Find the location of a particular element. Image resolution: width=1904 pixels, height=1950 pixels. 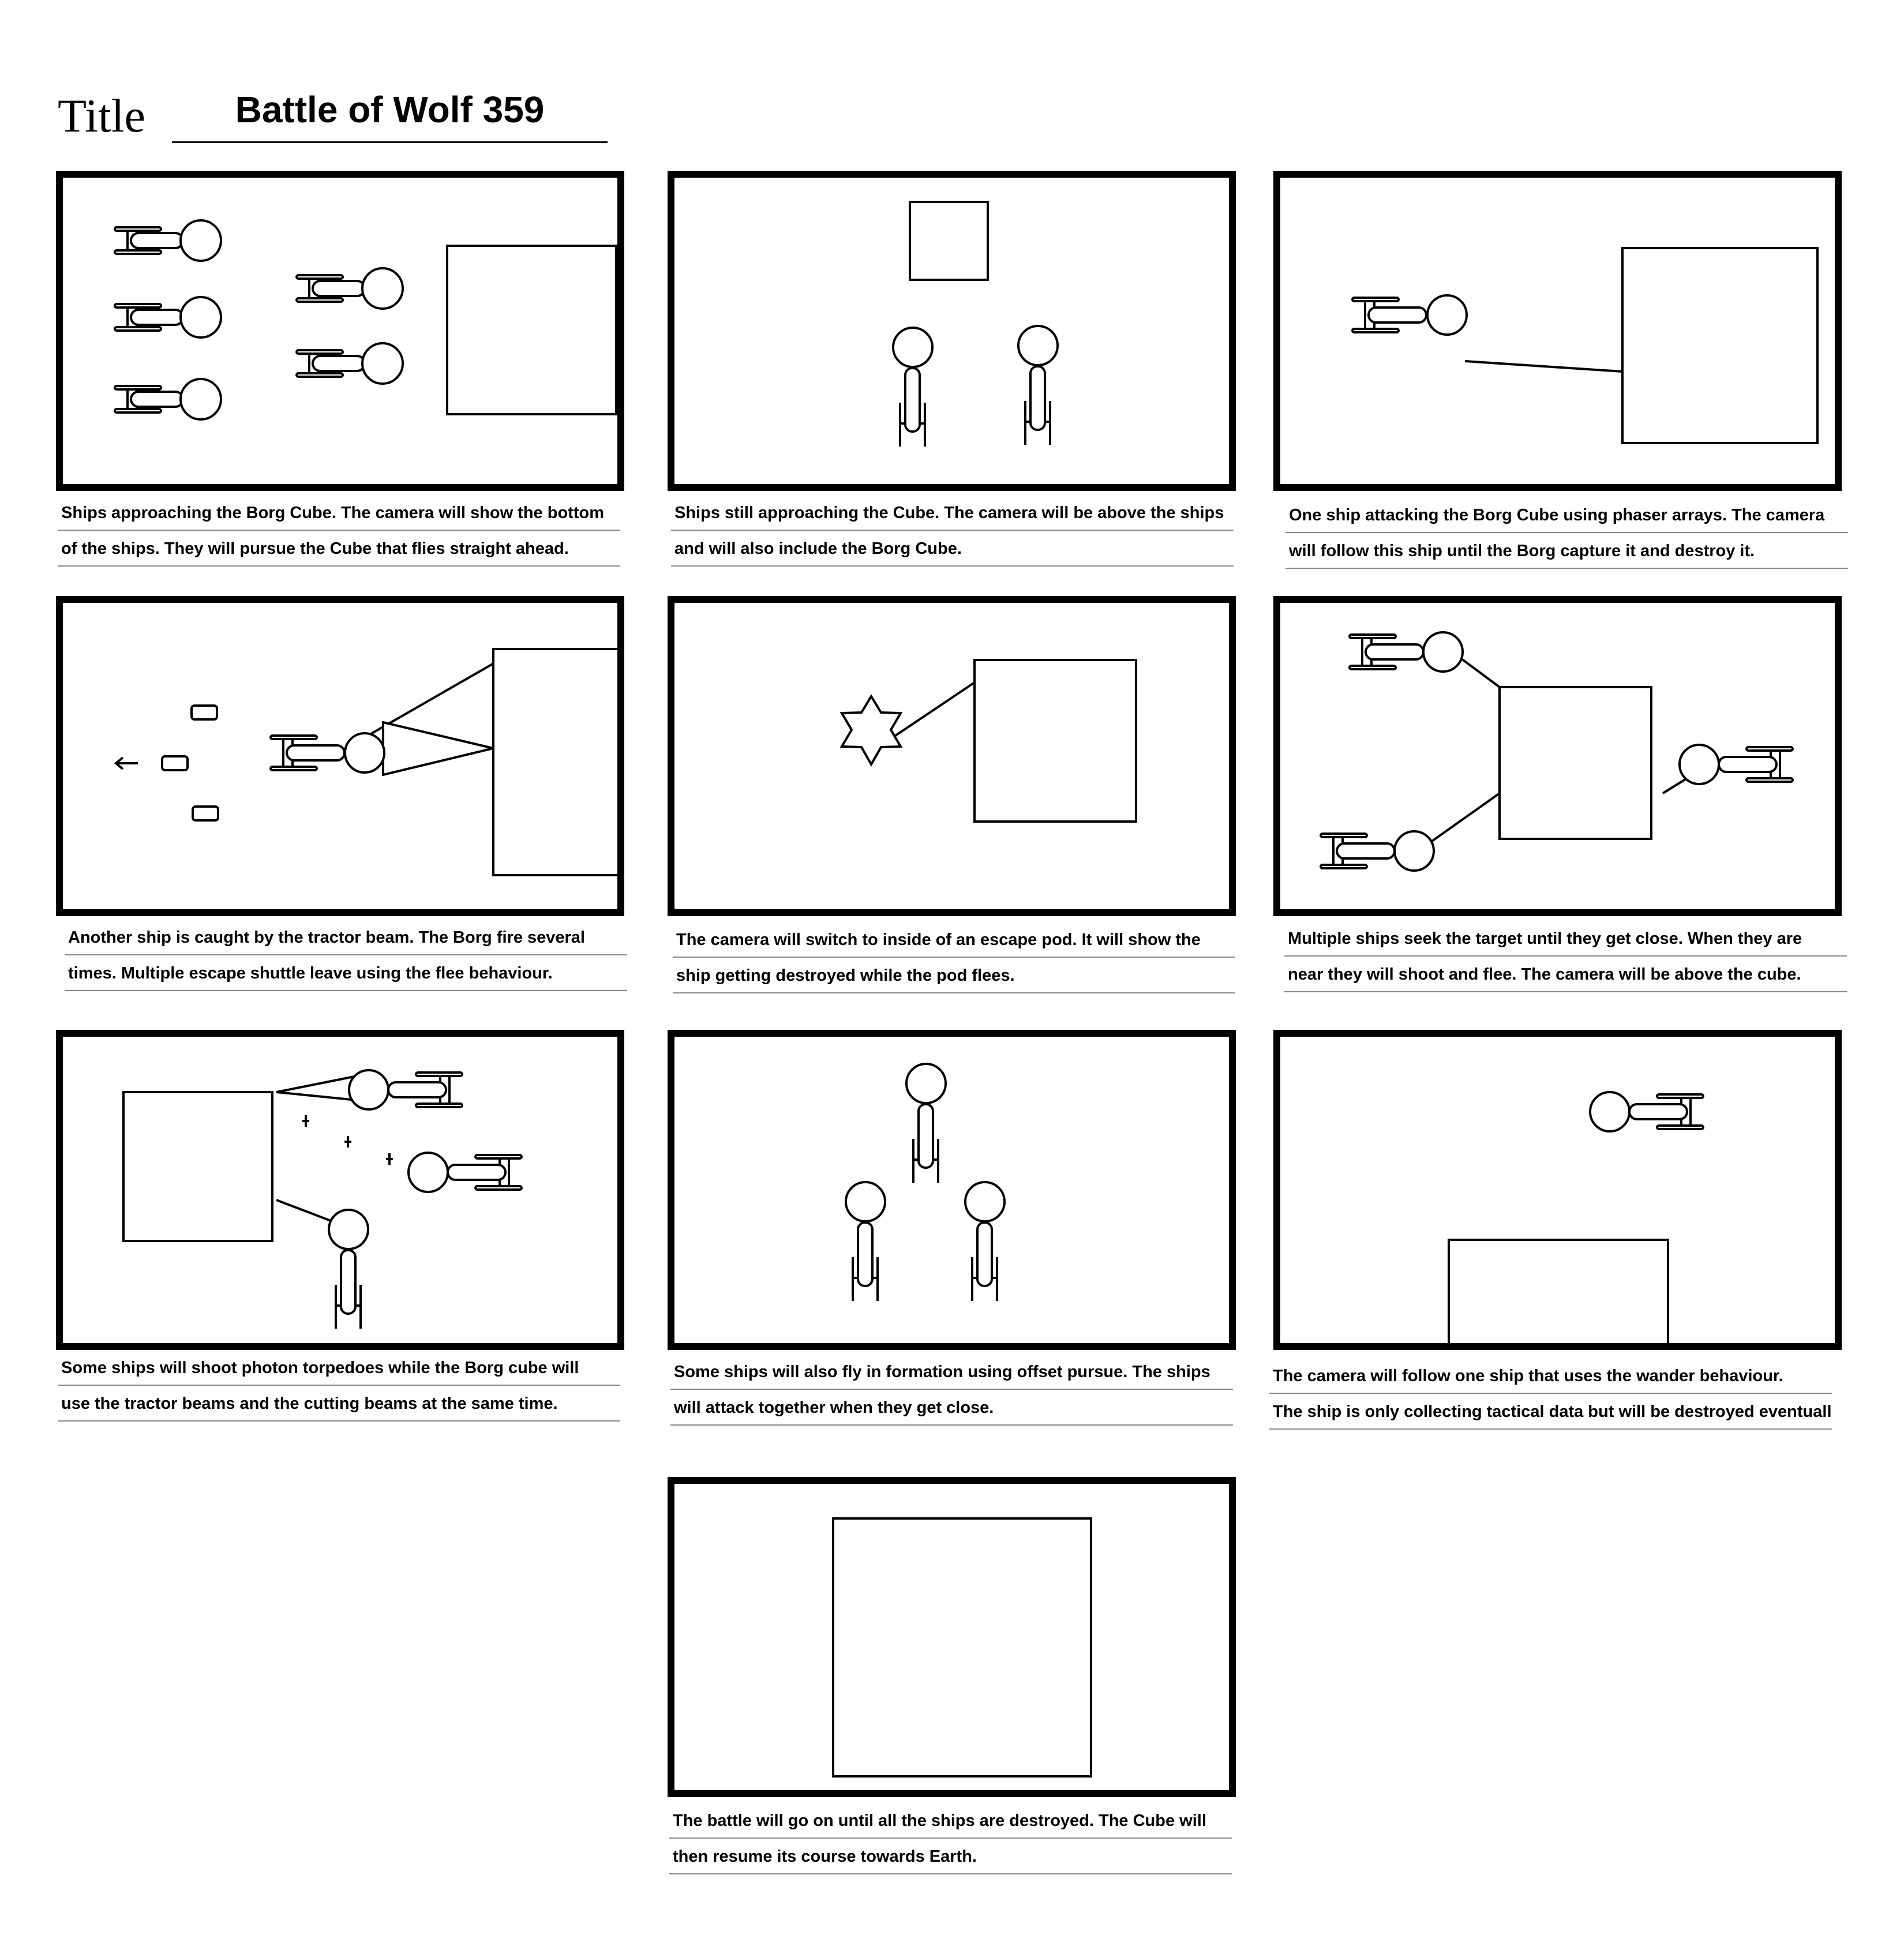

panel-1-drawing is located at coordinates (366, 320).